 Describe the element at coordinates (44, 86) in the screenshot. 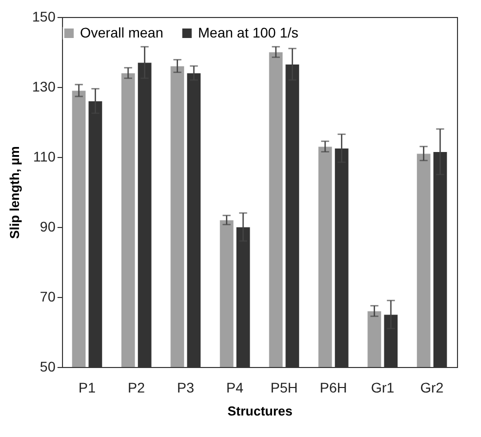

I see `y-tick-label: 130` at that location.